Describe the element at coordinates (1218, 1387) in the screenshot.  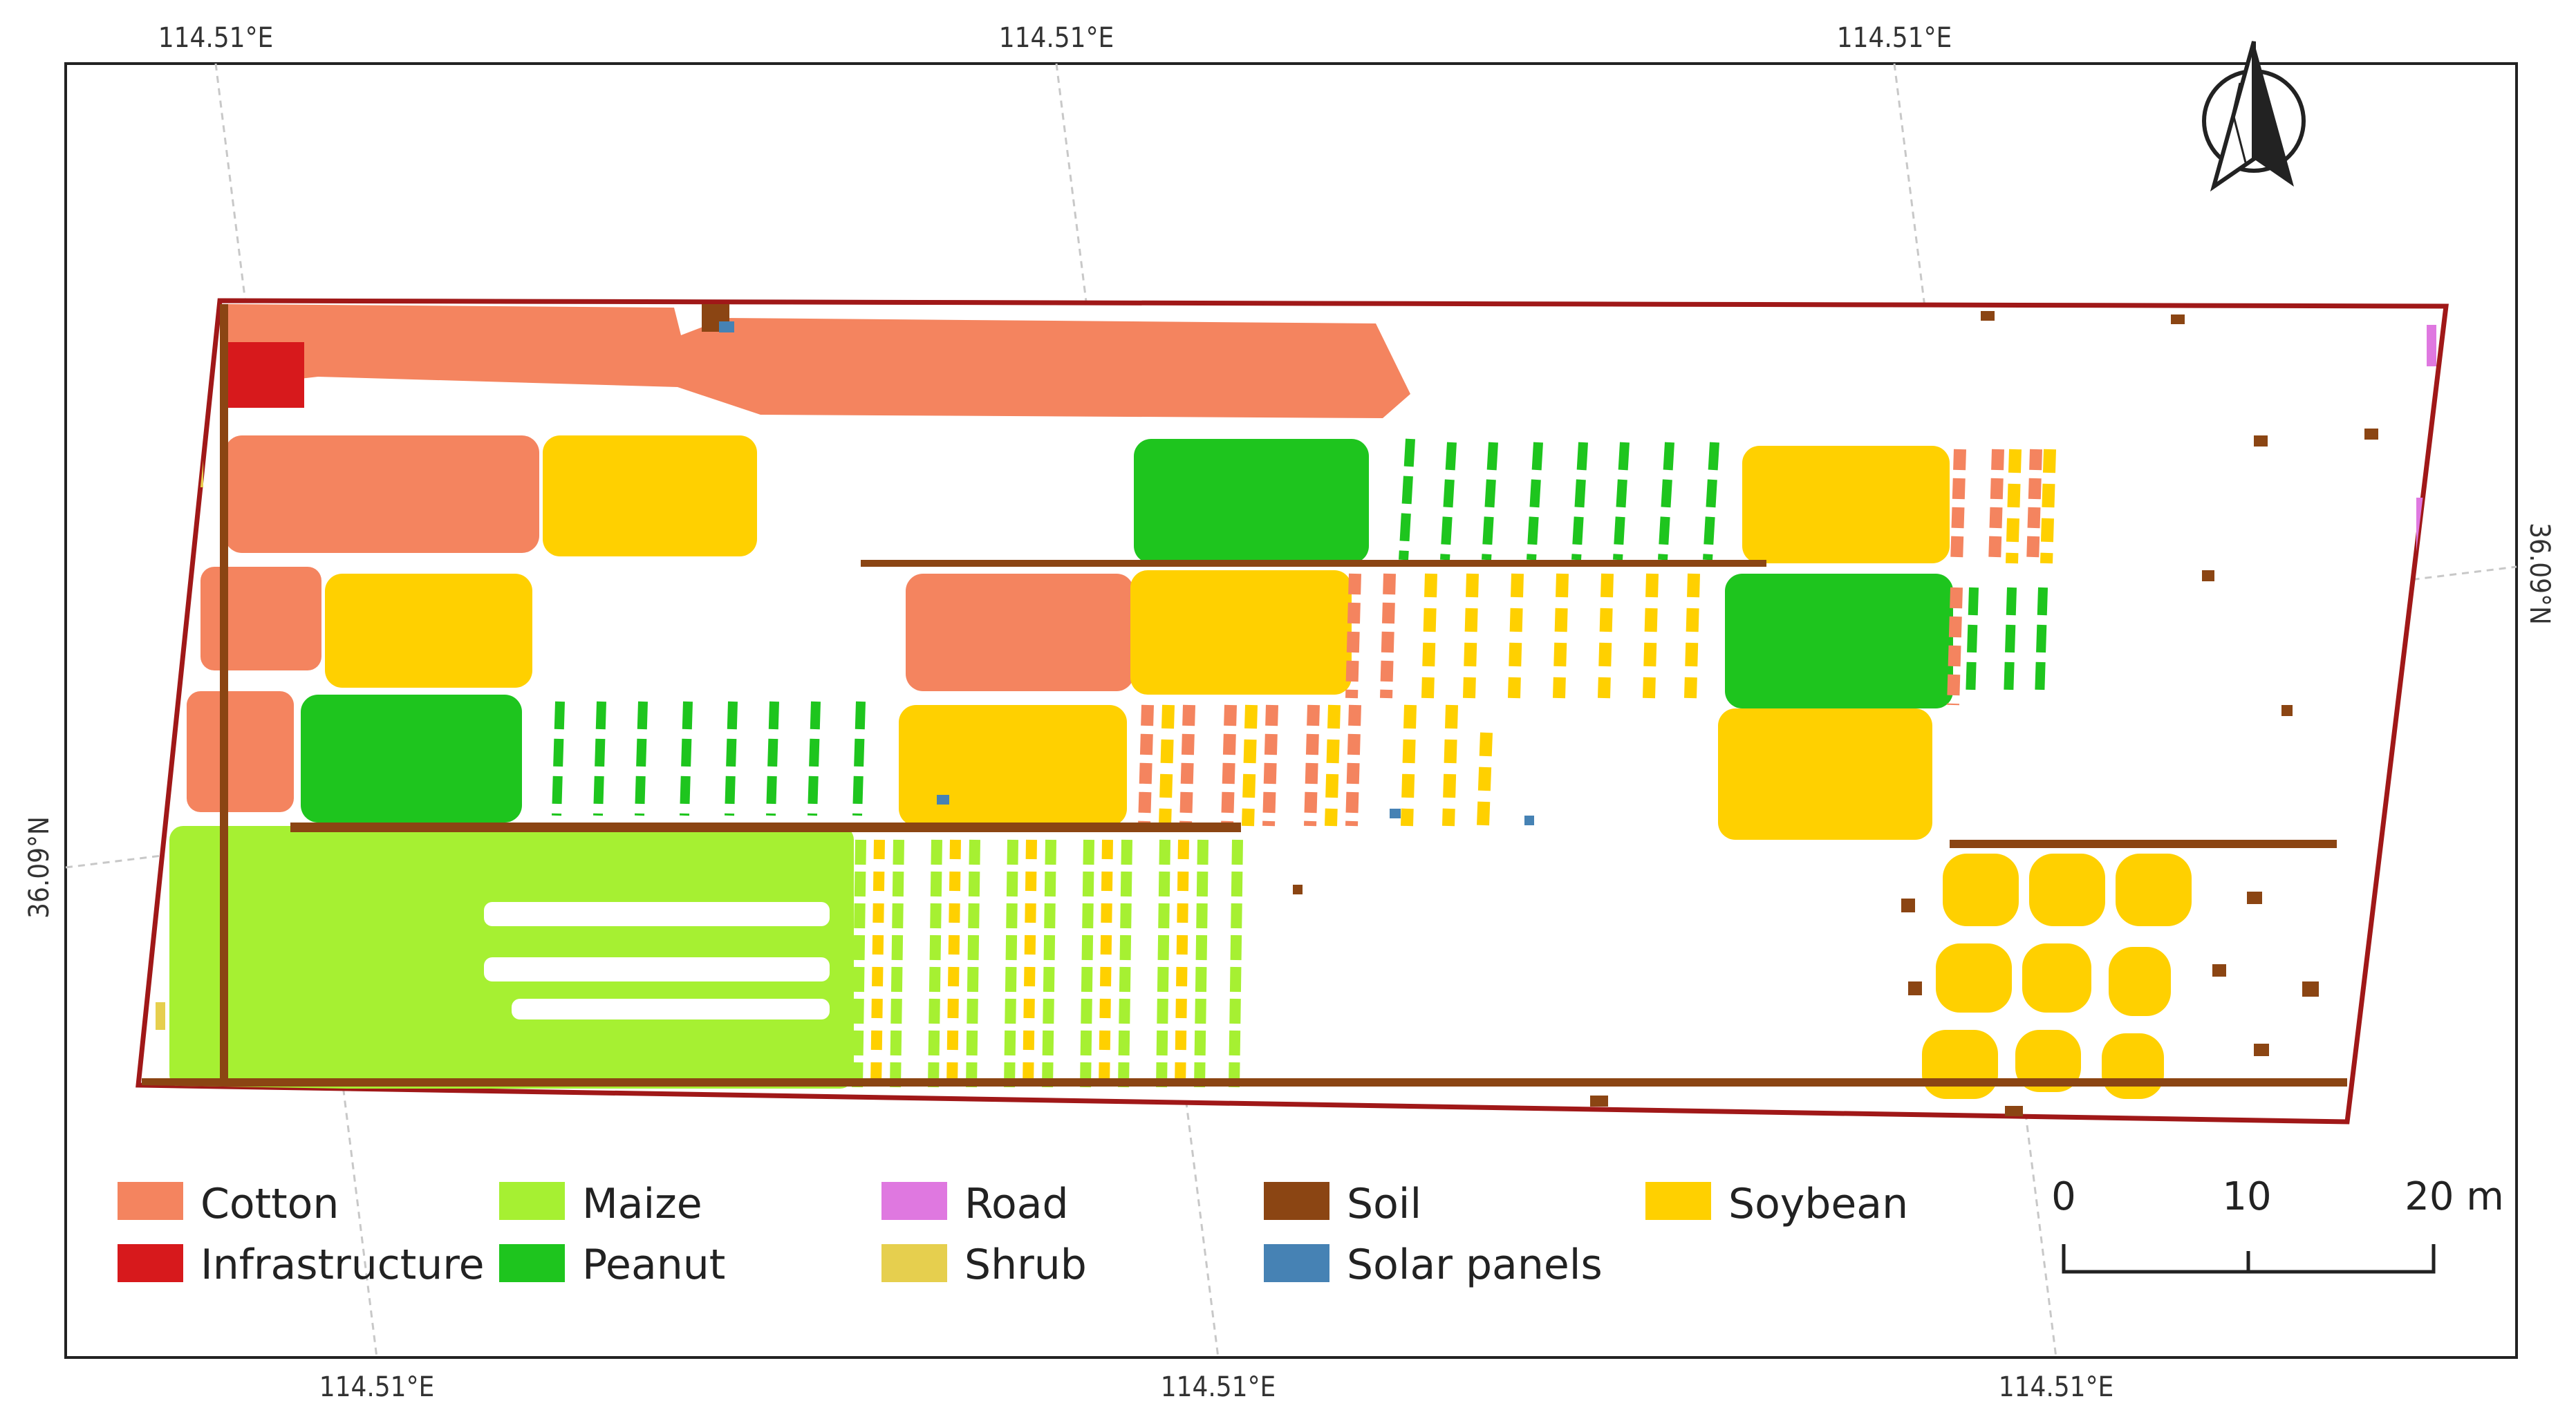
I see `bottom-label-2: 114.51°E` at that location.